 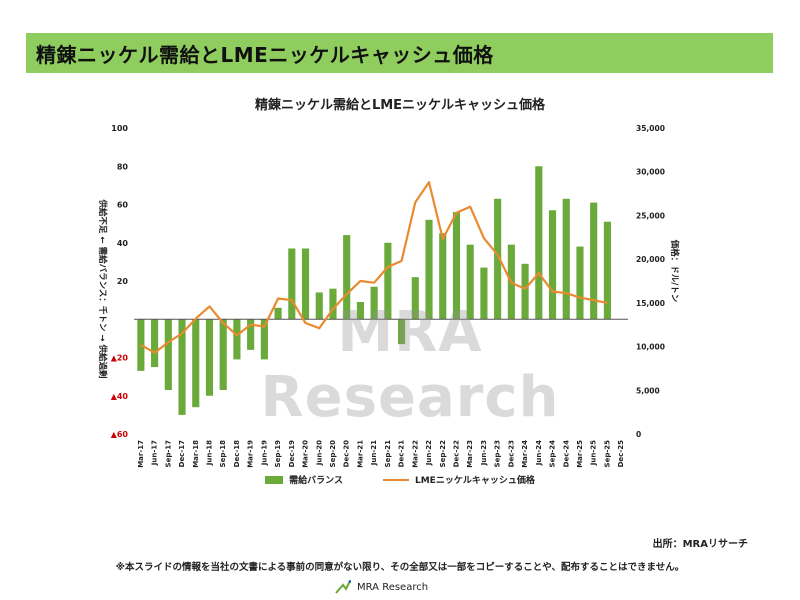 What do you see at coordinates (594, 453) in the screenshot?
I see `x-tick-label: Jun-25` at bounding box center [594, 453].